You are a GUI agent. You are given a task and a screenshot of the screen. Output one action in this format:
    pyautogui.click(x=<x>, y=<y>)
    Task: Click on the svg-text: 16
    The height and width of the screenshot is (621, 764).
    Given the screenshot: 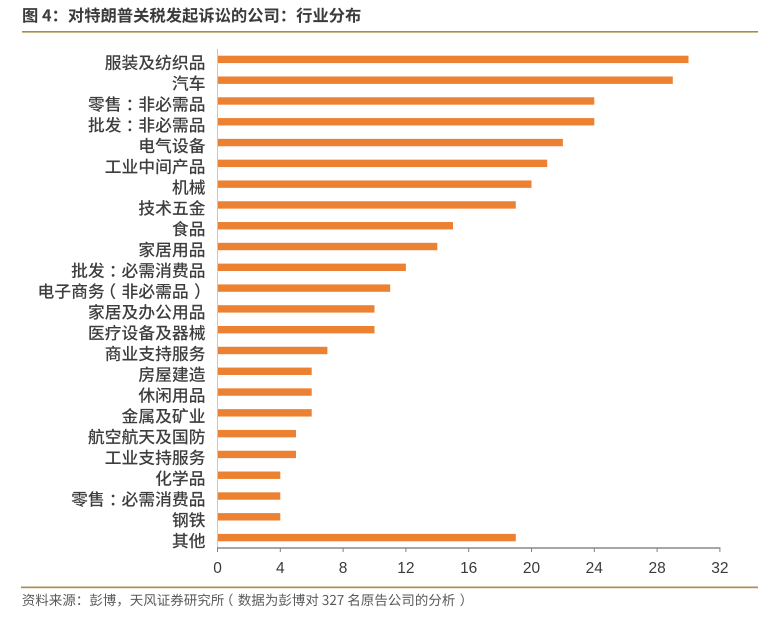 What is the action you would take?
    pyautogui.click(x=468, y=568)
    